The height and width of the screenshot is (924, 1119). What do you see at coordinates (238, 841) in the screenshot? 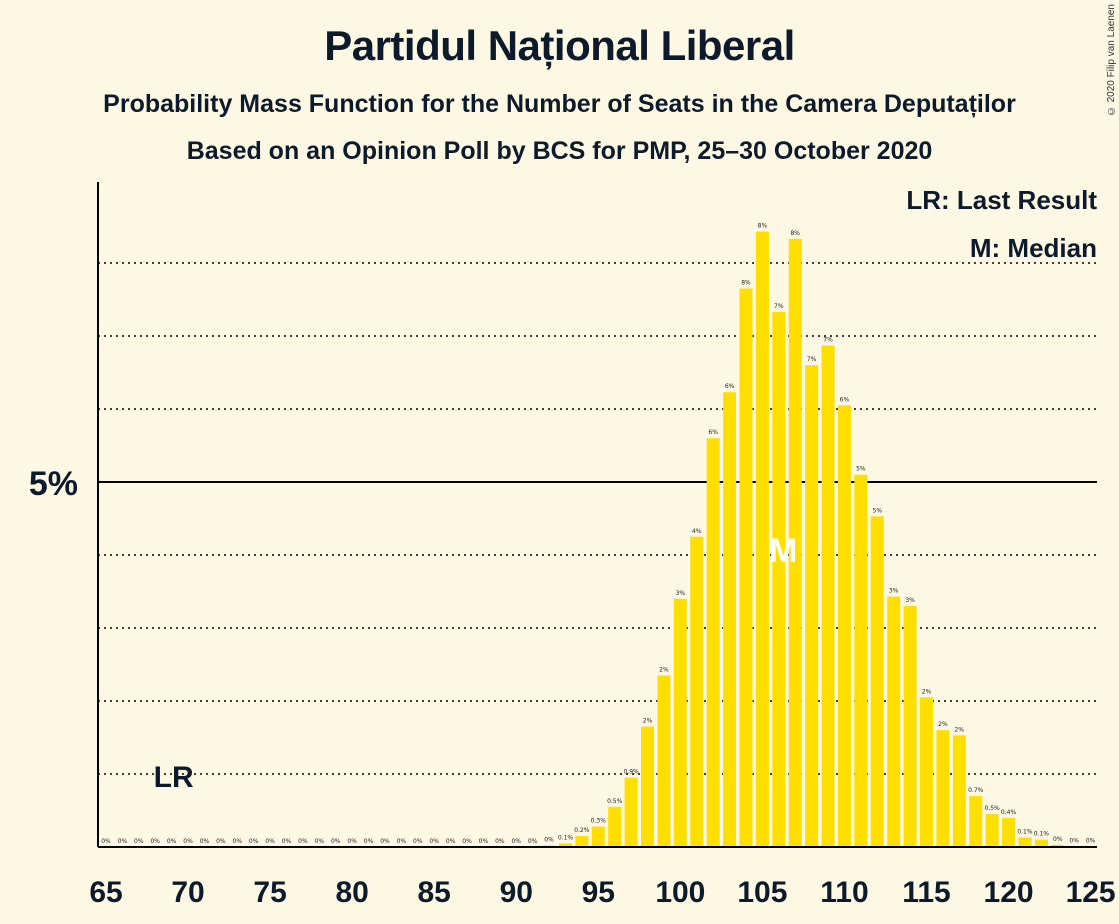
I see `bar-label-seat-73: 0%` at bounding box center [238, 841].